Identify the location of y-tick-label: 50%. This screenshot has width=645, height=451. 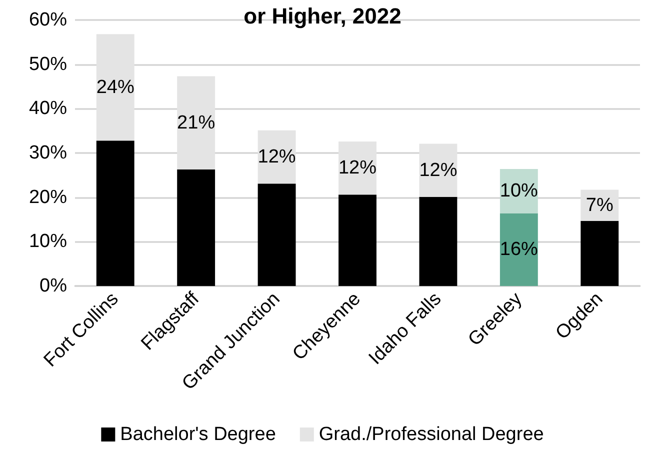
(48, 64).